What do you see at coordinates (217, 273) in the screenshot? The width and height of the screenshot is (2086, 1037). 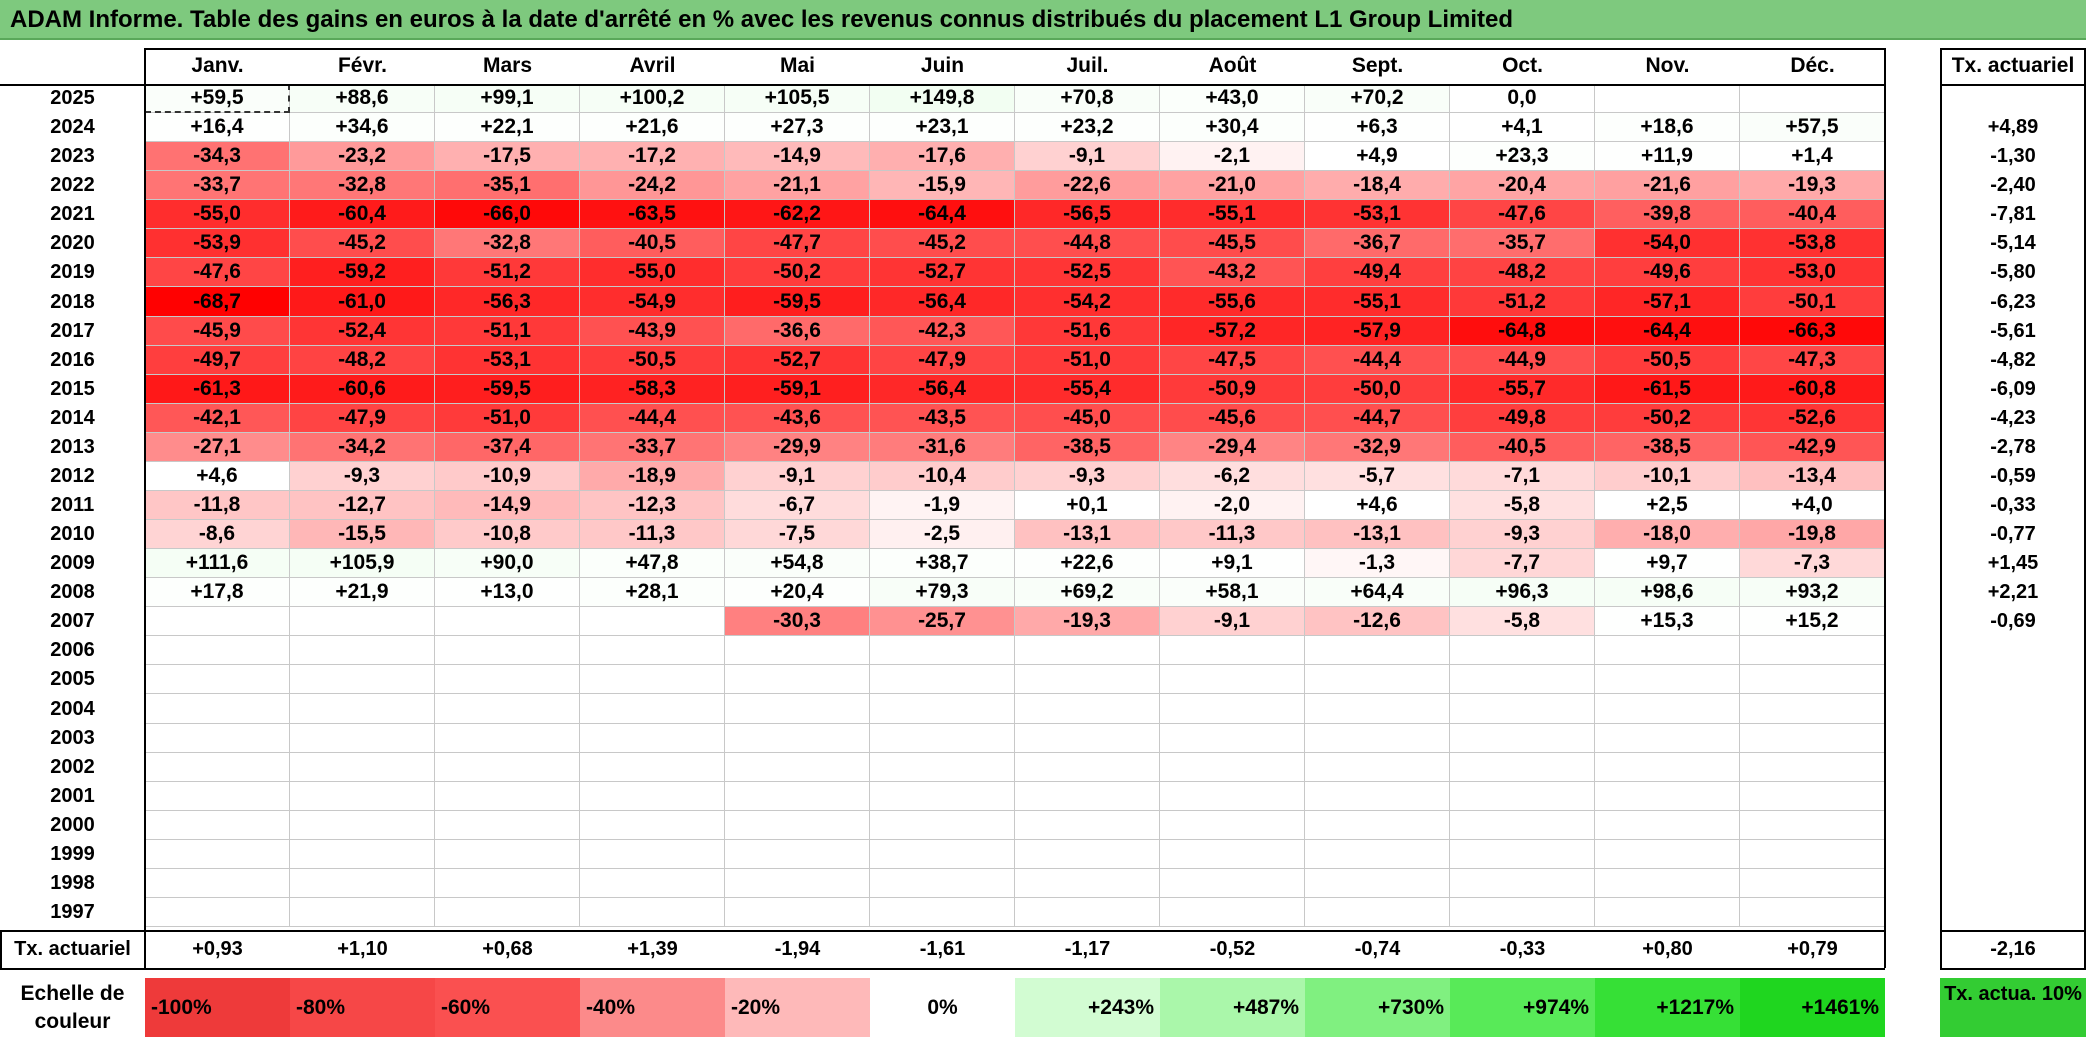 I see `heatmap-cell: -47,6` at bounding box center [217, 273].